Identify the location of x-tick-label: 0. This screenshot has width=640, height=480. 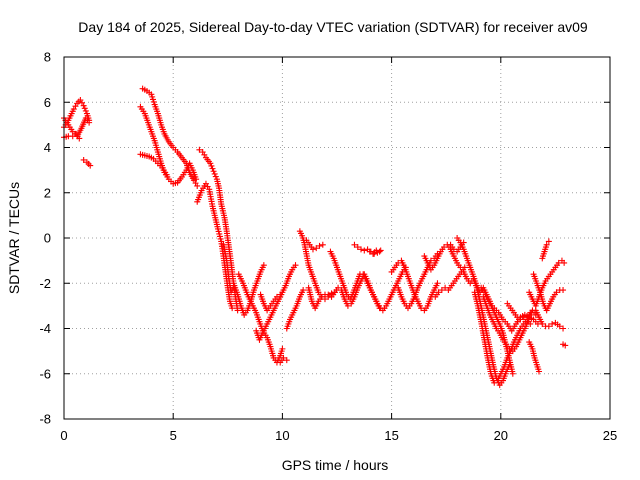
(63, 435).